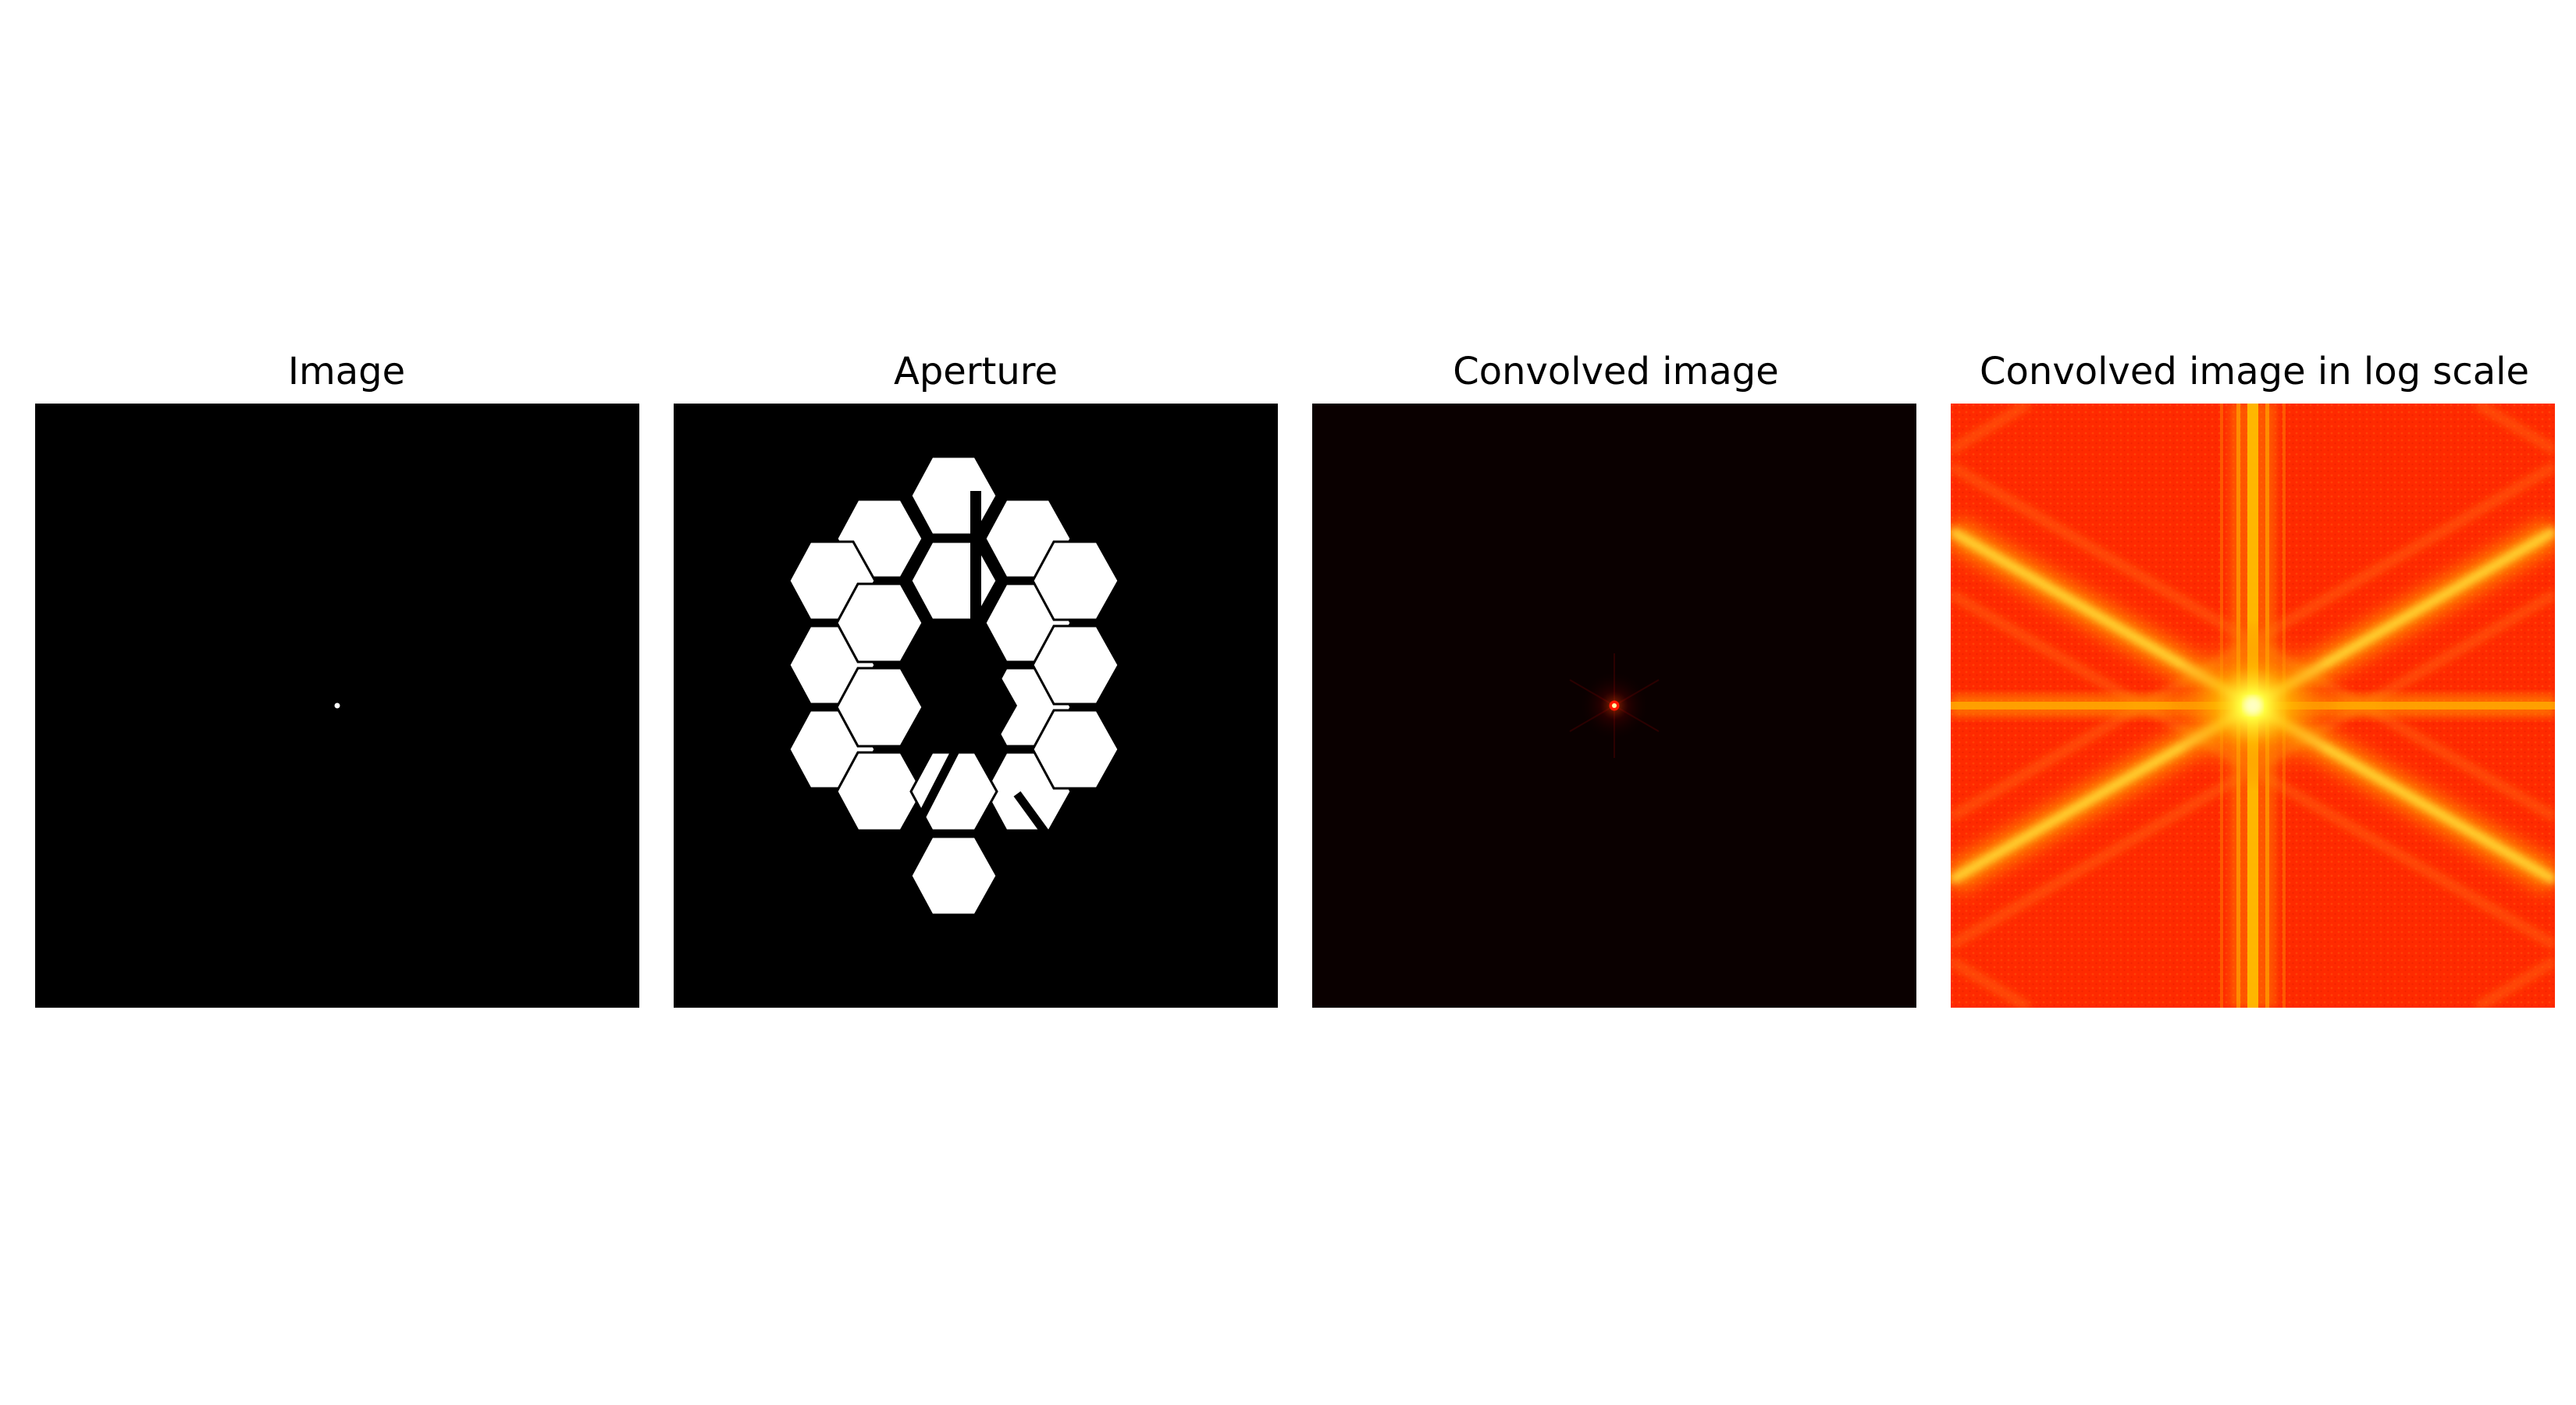 The width and height of the screenshot is (2576, 1405). I want to click on convolved-canvas, so click(1614, 706).